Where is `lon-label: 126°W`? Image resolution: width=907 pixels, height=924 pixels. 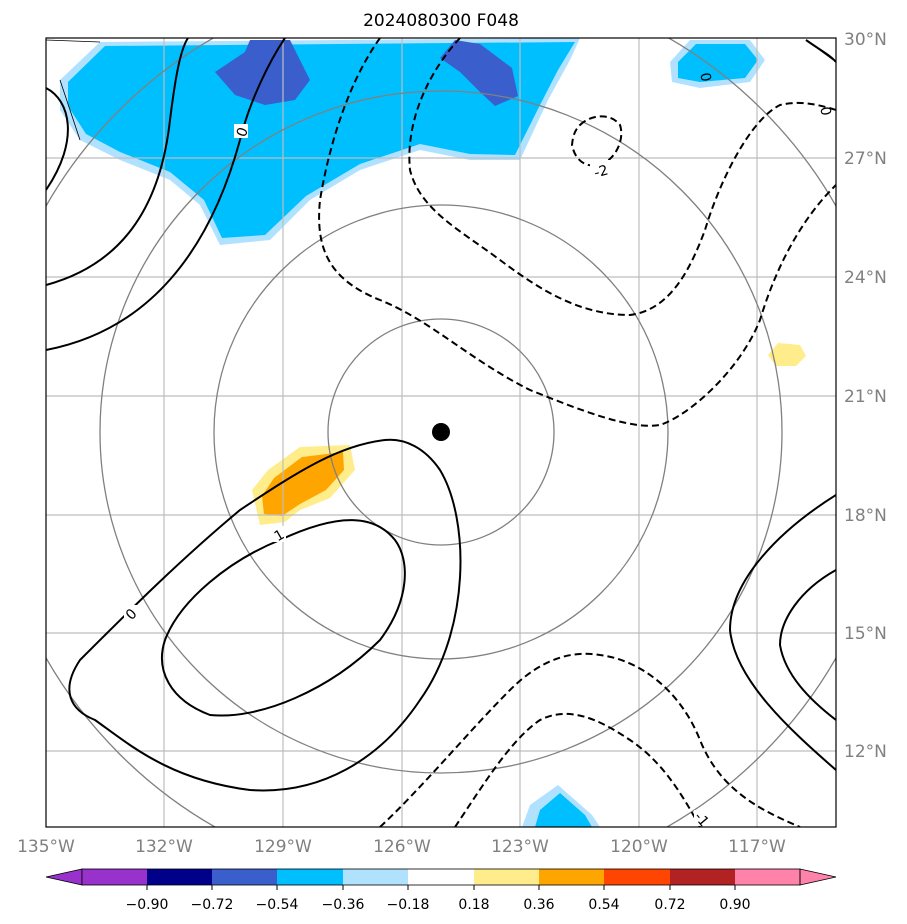 lon-label: 126°W is located at coordinates (402, 847).